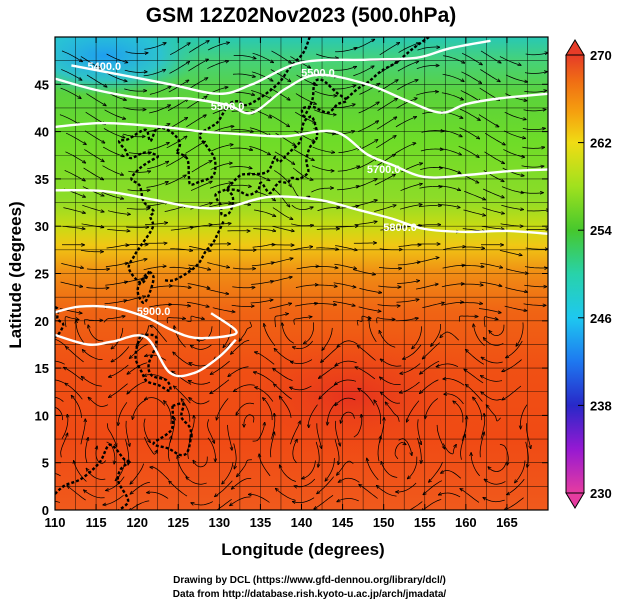  What do you see at coordinates (601, 55) in the screenshot?
I see `colorbar-tick-label: 270` at bounding box center [601, 55].